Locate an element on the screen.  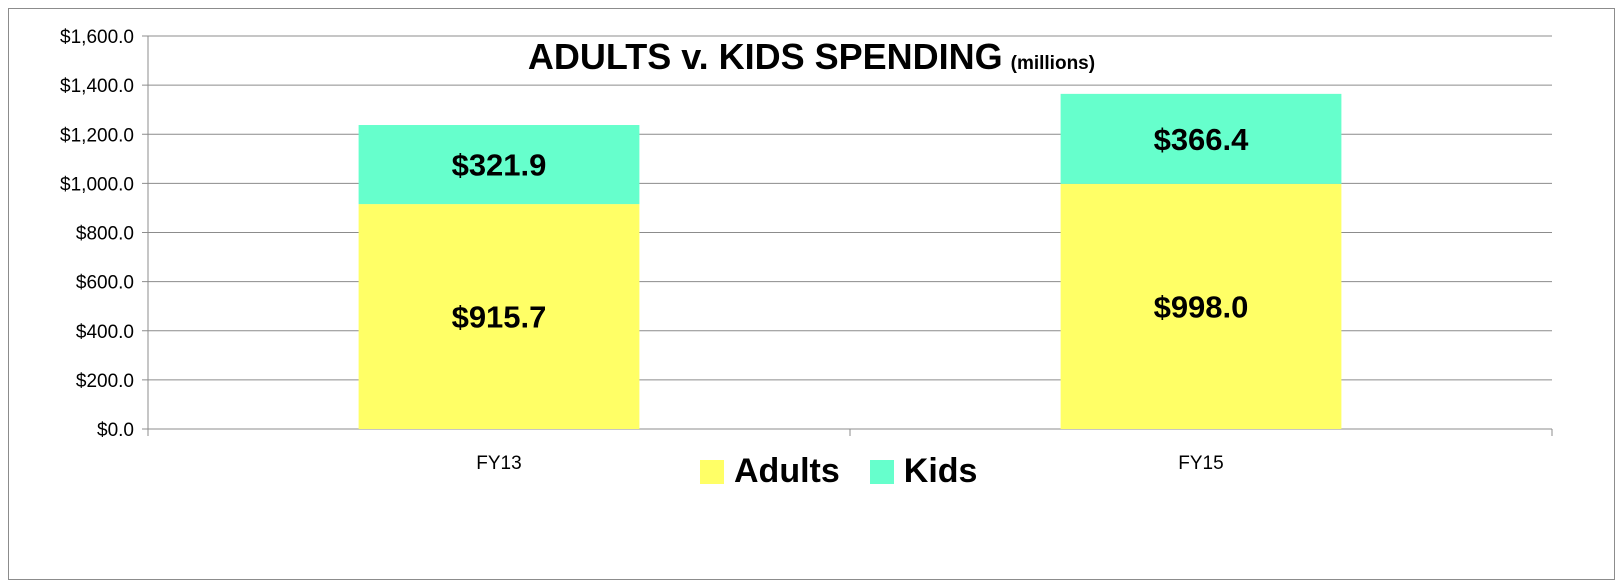
legend-label-kids: Kids is located at coordinates (940, 471).